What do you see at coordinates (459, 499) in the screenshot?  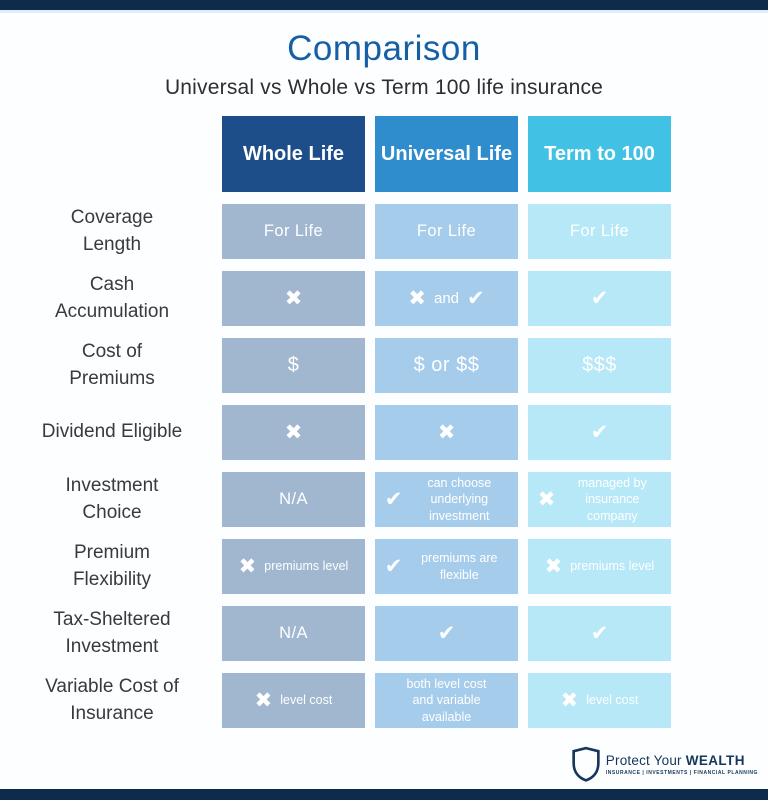 I see `cell-text: can choose underlying investment` at bounding box center [459, 499].